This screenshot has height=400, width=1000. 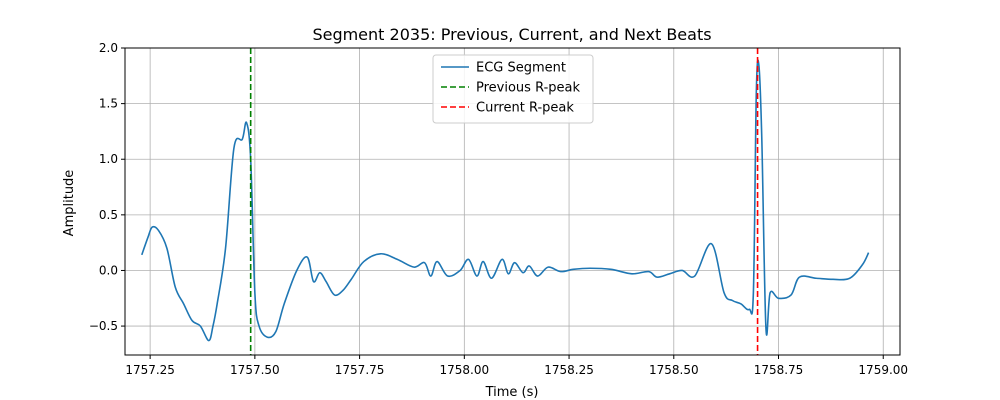 What do you see at coordinates (674, 370) in the screenshot?
I see `x-tick-label: 1758.50` at bounding box center [674, 370].